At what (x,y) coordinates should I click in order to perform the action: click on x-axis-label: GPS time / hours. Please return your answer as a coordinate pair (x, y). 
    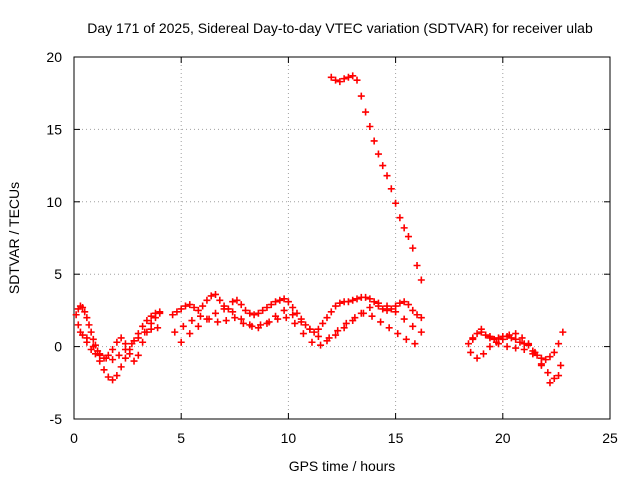
    Looking at the image, I should click on (342, 466).